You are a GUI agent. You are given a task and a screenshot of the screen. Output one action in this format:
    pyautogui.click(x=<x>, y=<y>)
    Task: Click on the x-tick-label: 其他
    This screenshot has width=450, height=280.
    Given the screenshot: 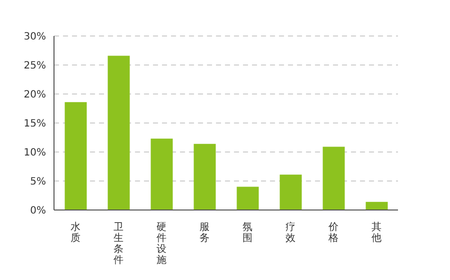 What is the action you would take?
    pyautogui.click(x=377, y=232)
    